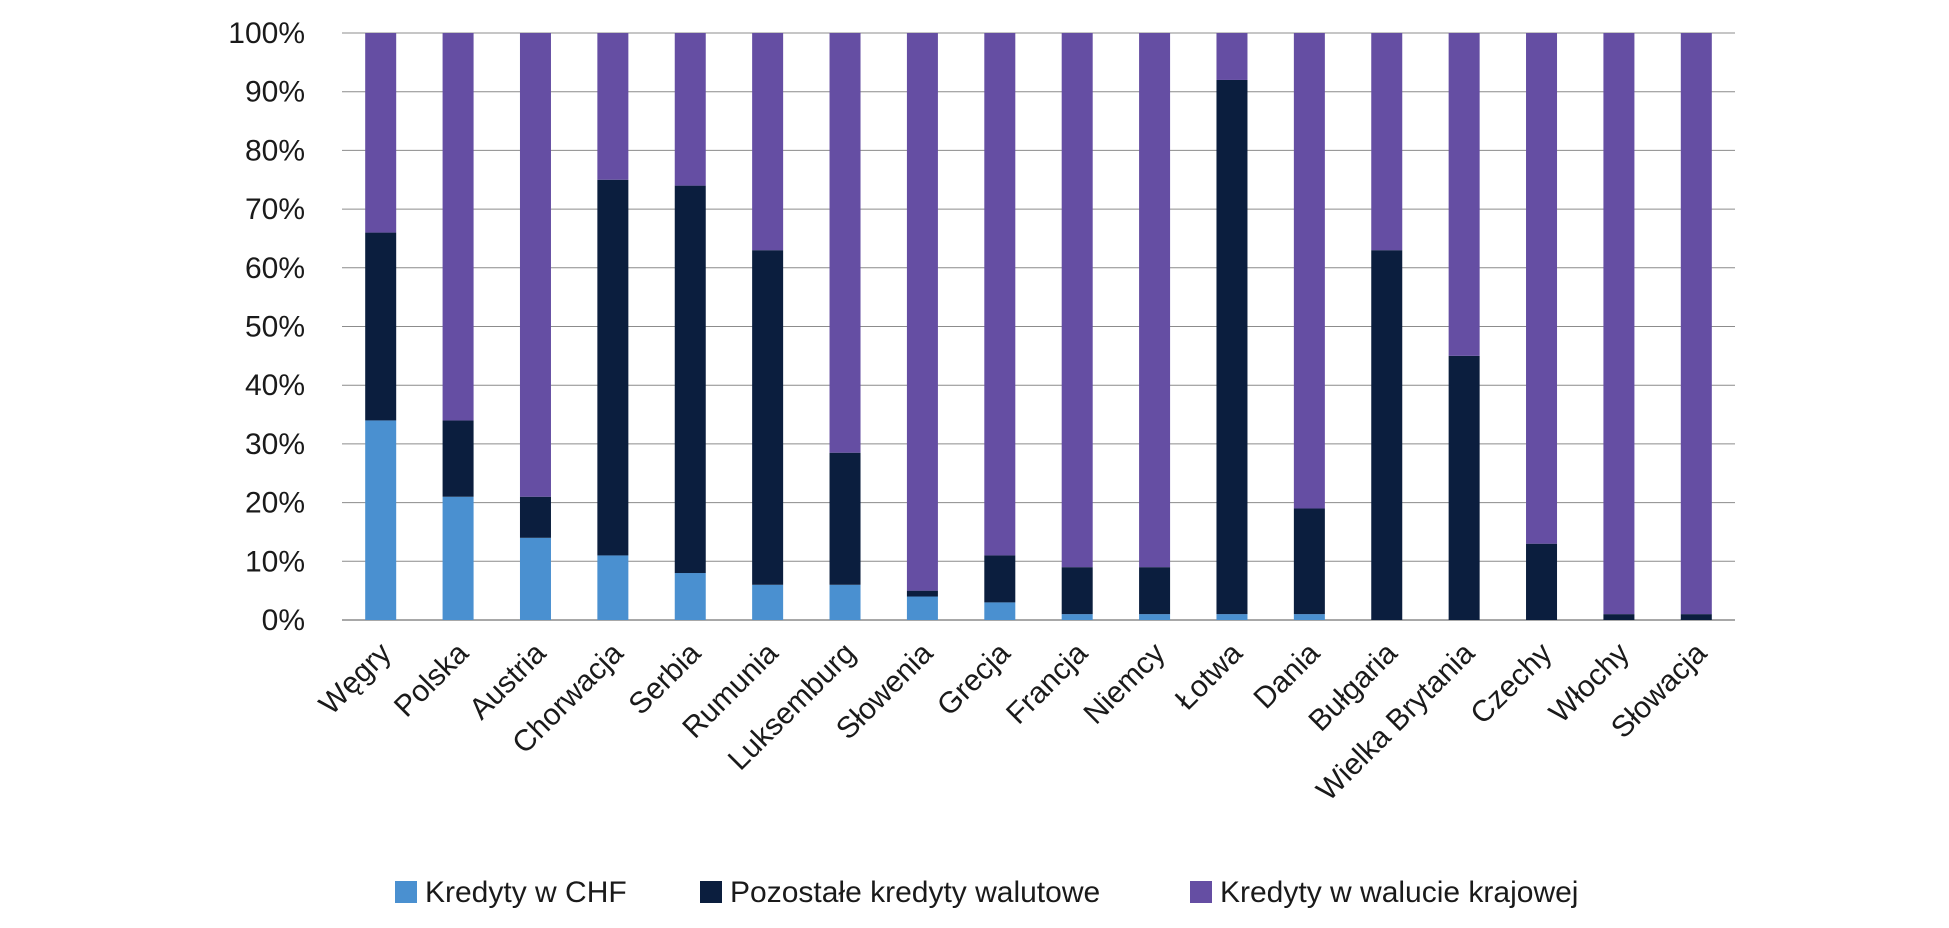 This screenshot has height=928, width=1949. Describe the element at coordinates (275, 327) in the screenshot. I see `y-tick-label: 50%` at that location.